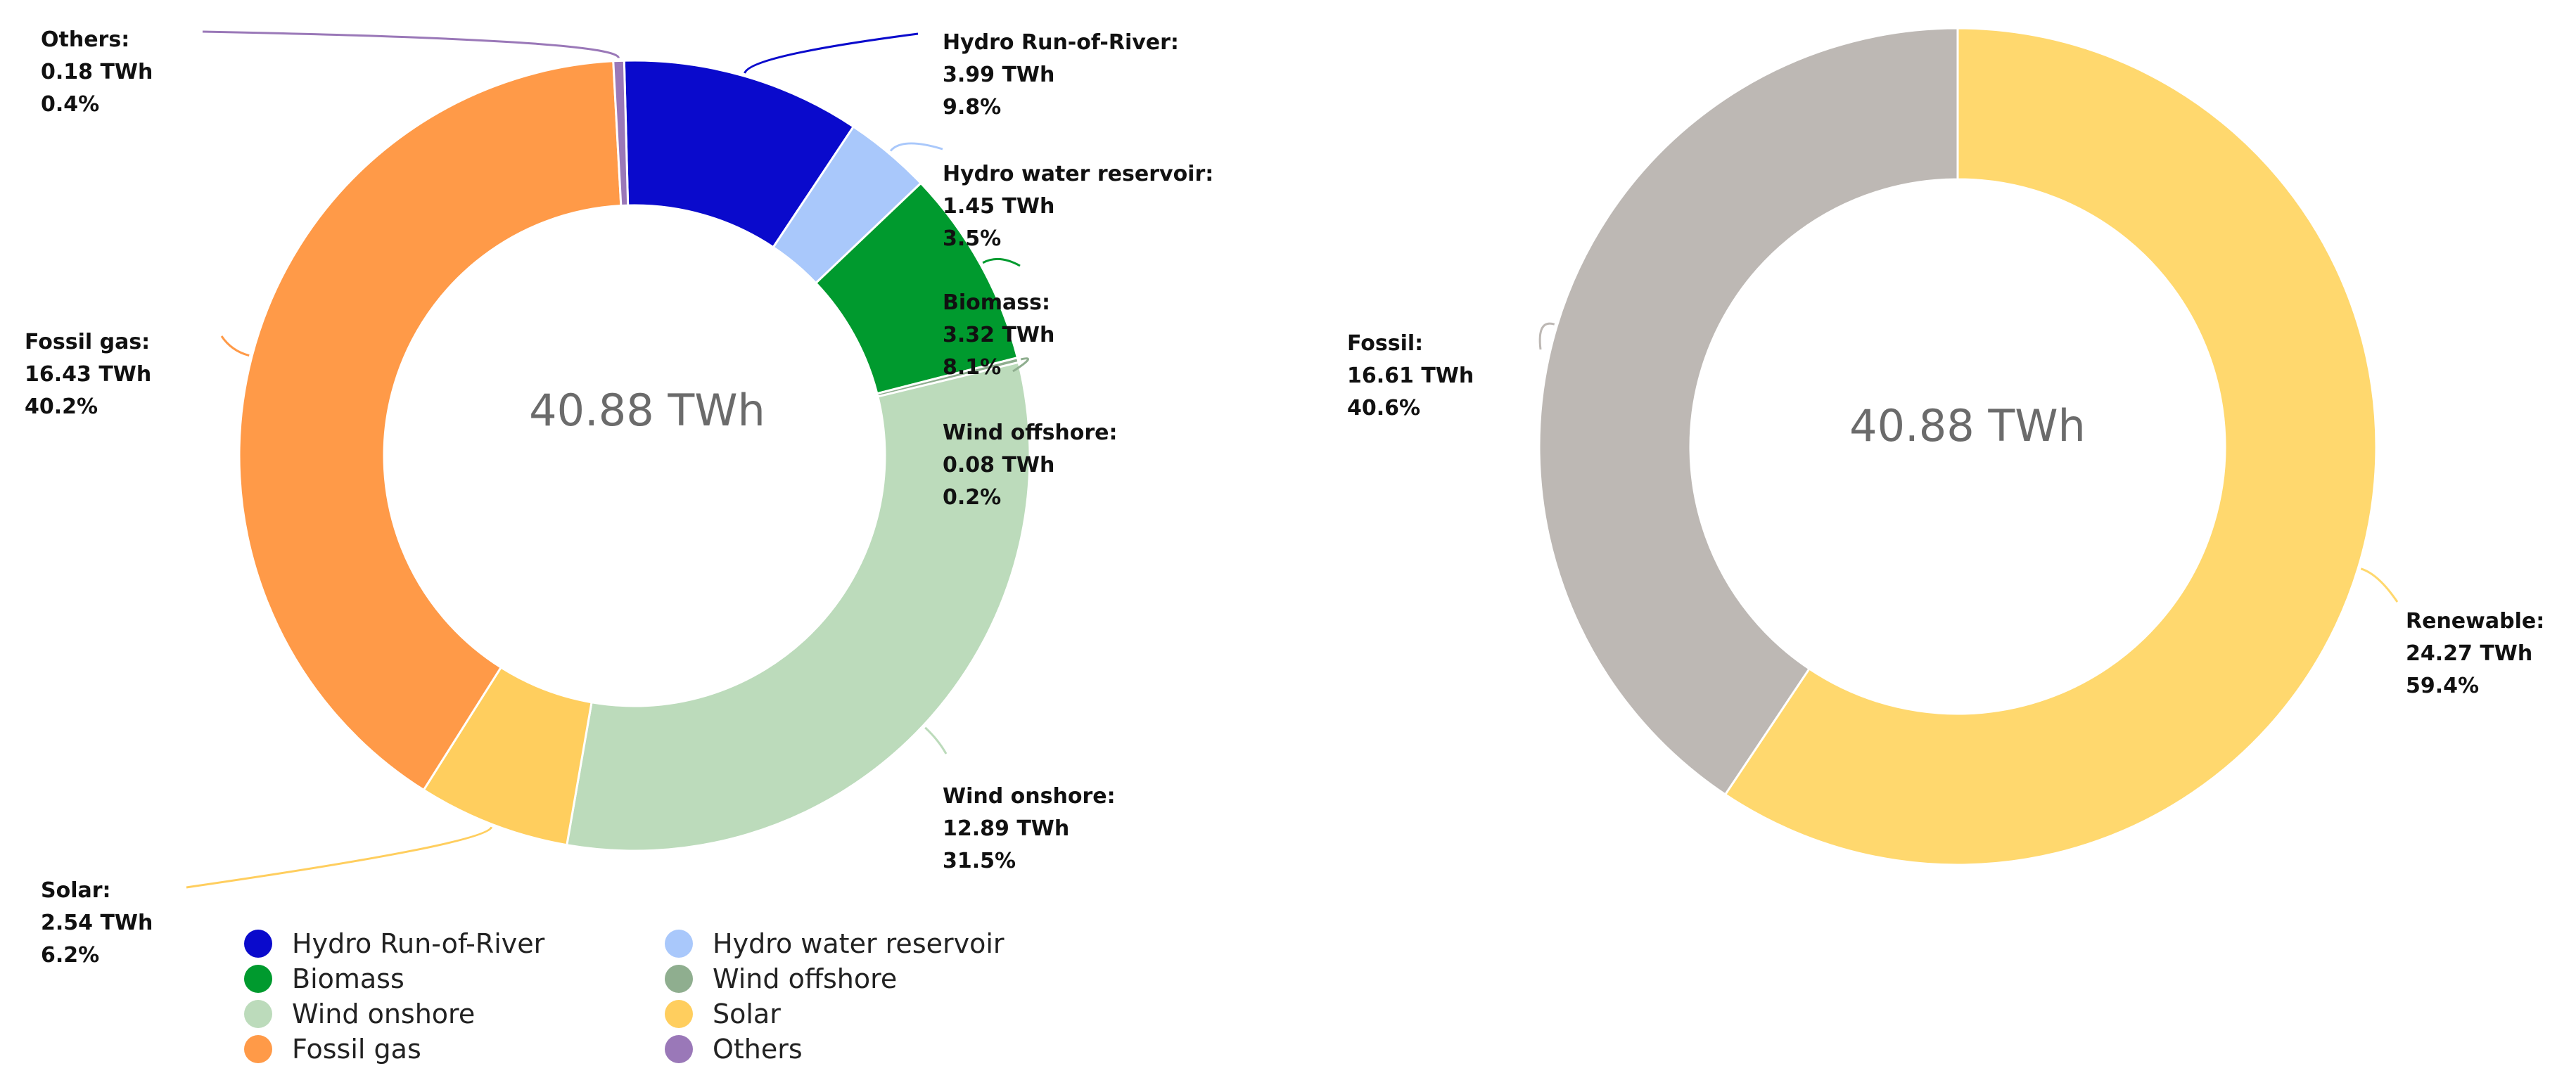 This screenshot has height=1085, width=2576. I want to click on legend-item-fossil-gas: Fossil gas, so click(332, 1049).